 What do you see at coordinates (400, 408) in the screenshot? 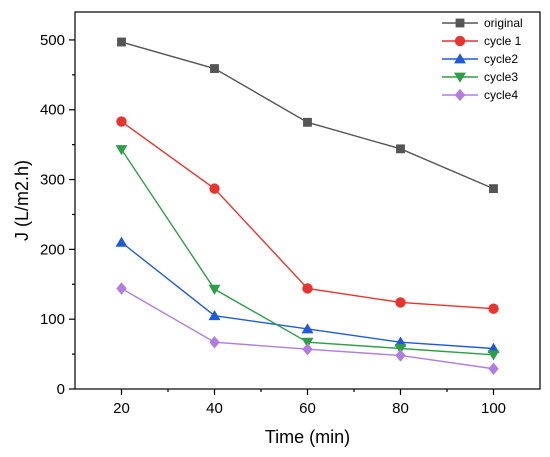
I see `x-tick-label: 80` at bounding box center [400, 408].